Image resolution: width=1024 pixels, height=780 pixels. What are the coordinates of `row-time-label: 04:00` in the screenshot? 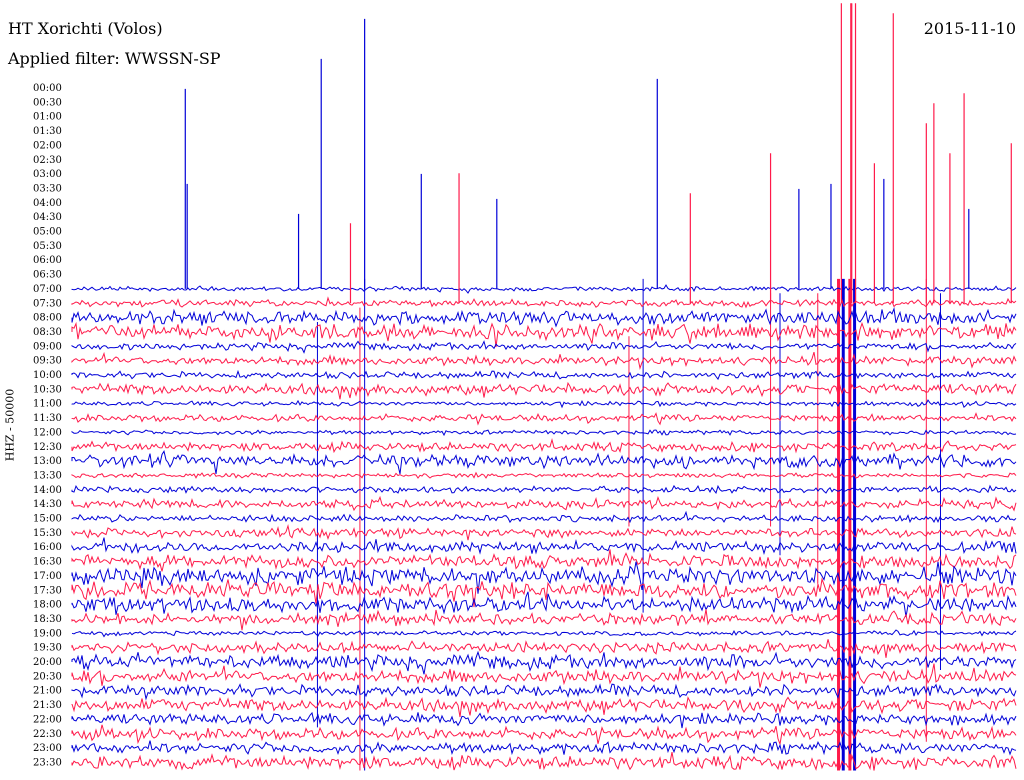 It's located at (47, 203).